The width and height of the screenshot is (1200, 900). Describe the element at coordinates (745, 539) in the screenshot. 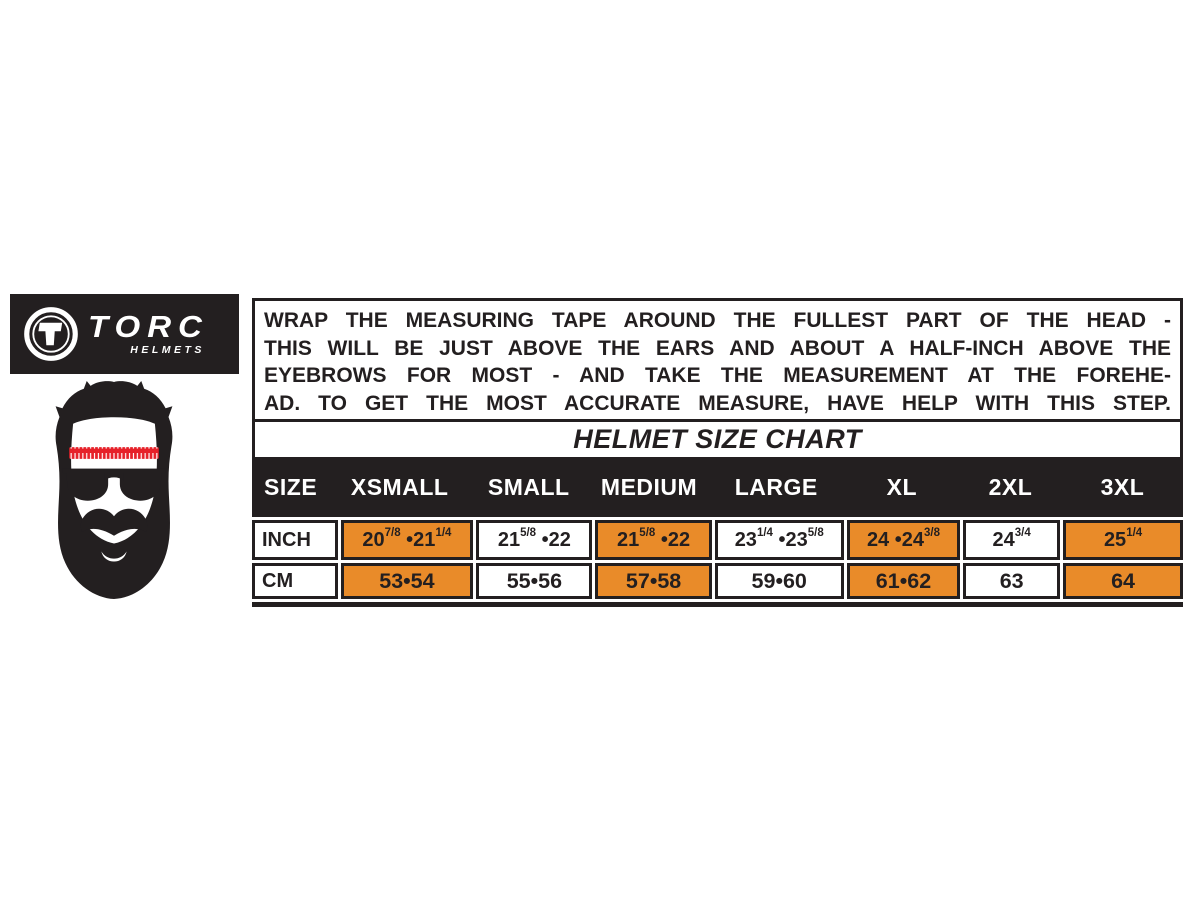

I see `inch-value-text: 23` at that location.